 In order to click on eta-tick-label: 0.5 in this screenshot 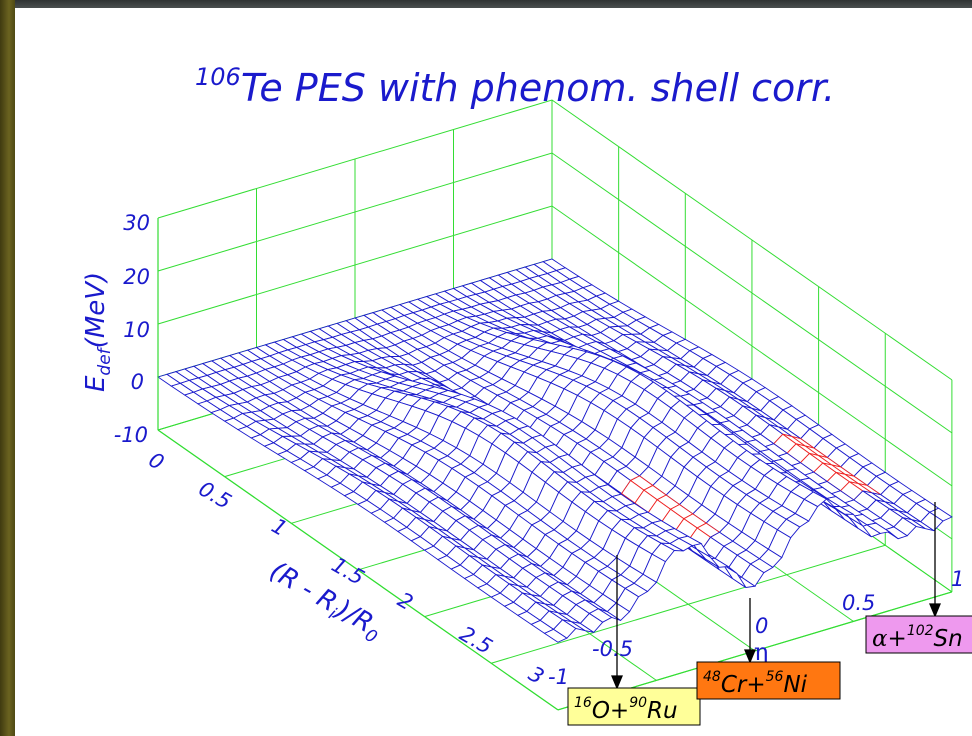, I will do `click(858, 603)`.